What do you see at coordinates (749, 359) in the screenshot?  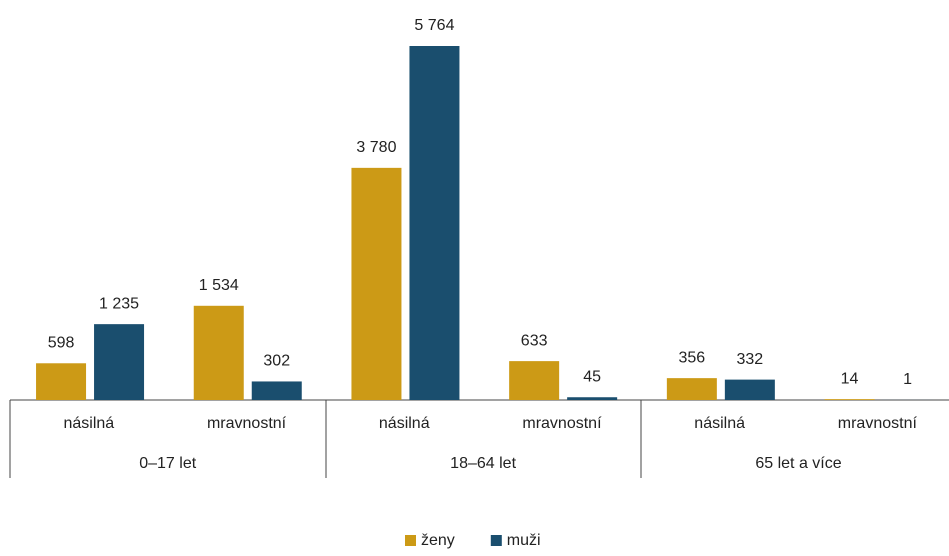 I see `data-label: 332` at bounding box center [749, 359].